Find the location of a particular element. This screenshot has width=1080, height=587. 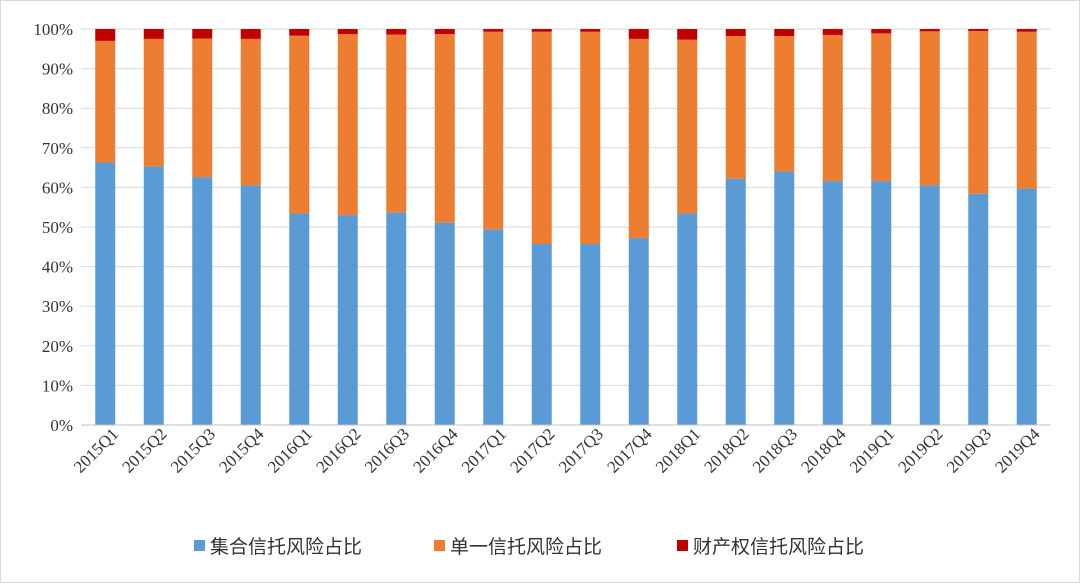

legend: 集合信托风险占比 单一信托风险占比 财产权信托风险占比 is located at coordinates (529, 547).